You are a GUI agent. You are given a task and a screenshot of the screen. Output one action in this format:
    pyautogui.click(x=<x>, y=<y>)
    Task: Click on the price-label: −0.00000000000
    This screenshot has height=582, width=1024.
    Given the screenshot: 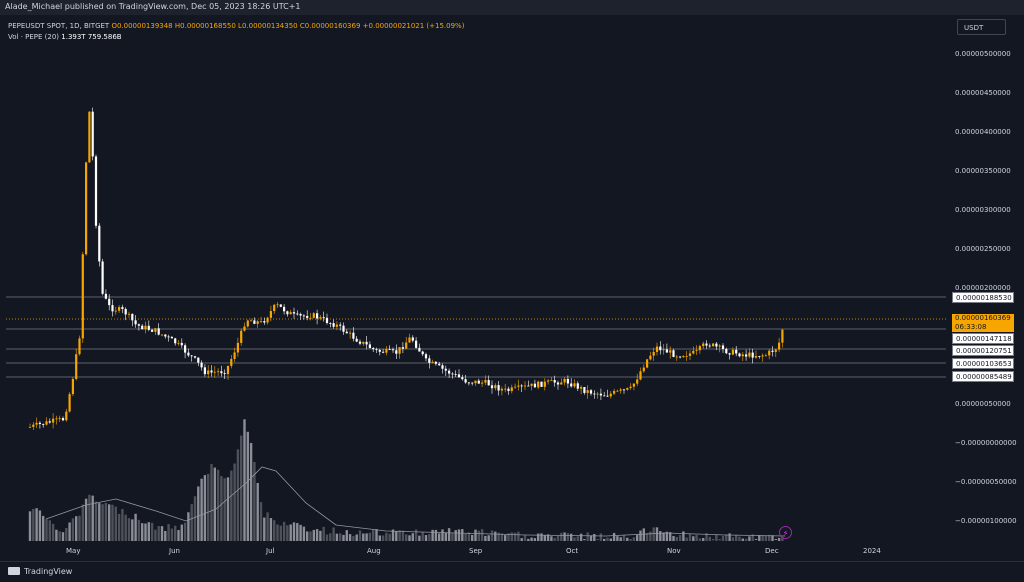 What is the action you would take?
    pyautogui.click(x=986, y=443)
    